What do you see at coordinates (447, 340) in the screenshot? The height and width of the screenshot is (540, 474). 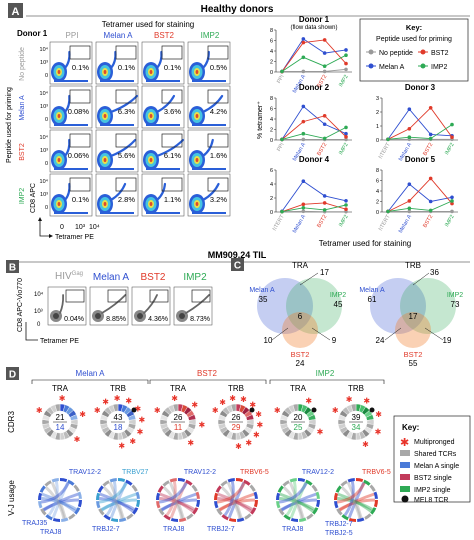 I see `venn-trb-ib: 19` at bounding box center [447, 340].